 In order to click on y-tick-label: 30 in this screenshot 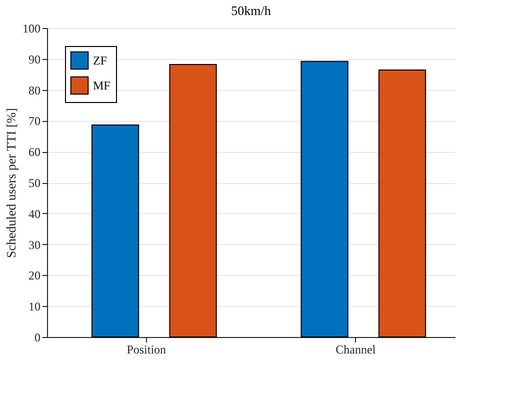, I will do `click(34, 245)`.